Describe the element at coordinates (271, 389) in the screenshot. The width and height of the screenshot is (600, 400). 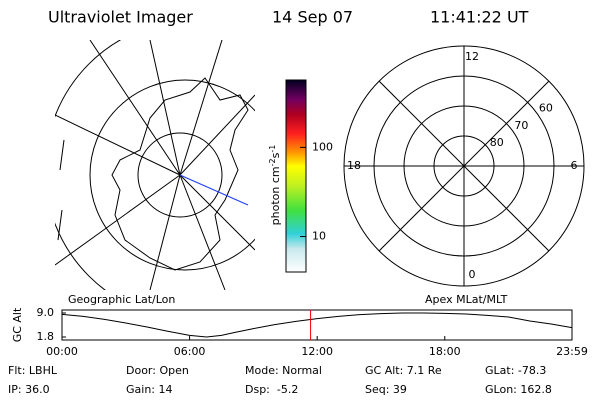
I see `status-field: Dsp: -5.2` at that location.